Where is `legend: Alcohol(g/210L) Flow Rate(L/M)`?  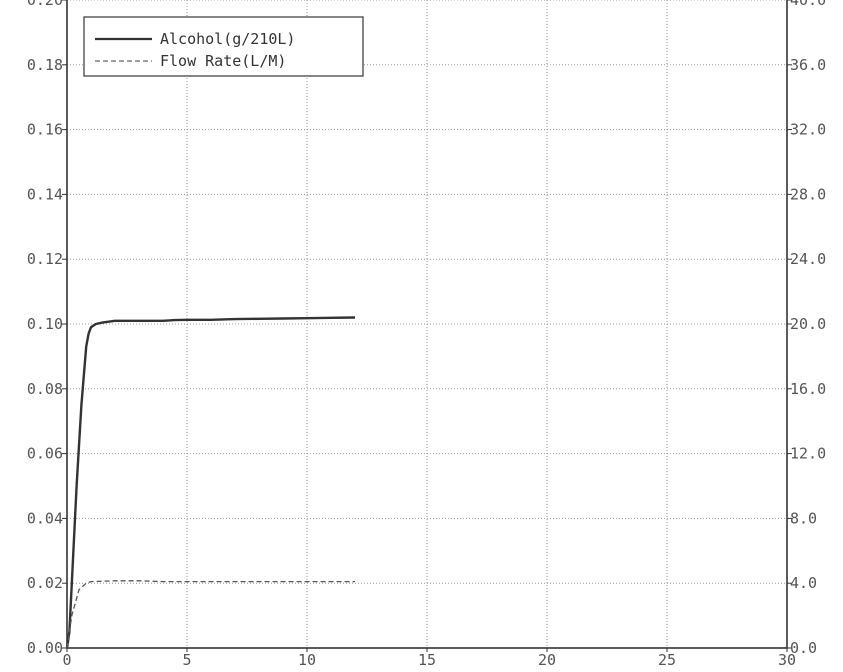
legend: Alcohol(g/210L) Flow Rate(L/M) is located at coordinates (223, 46).